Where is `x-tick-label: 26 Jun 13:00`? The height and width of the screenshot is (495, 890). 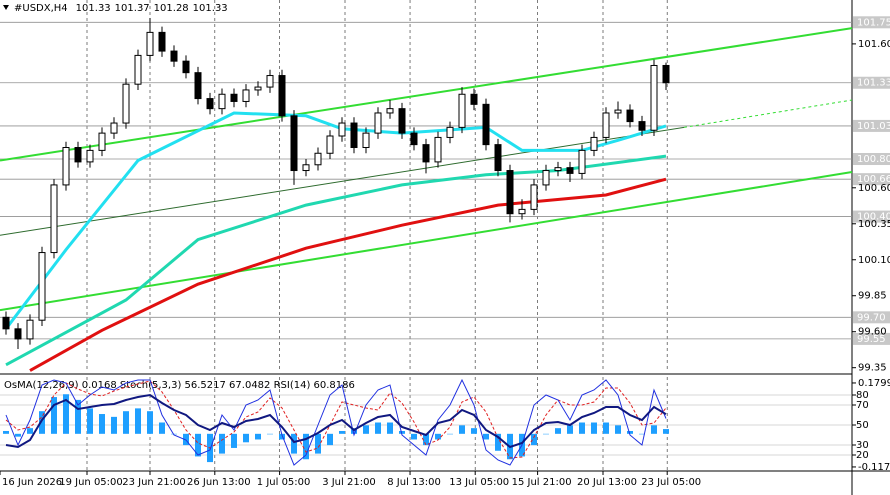 x-tick-label: 26 Jun 13:00 is located at coordinates (219, 482).